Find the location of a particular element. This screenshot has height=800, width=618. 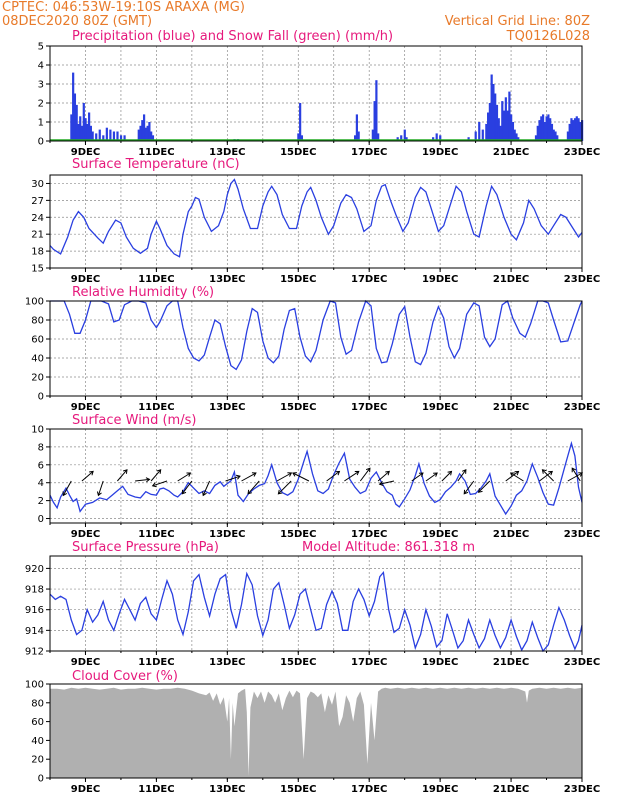

y-tick-label: 8 is located at coordinates (41, 447).